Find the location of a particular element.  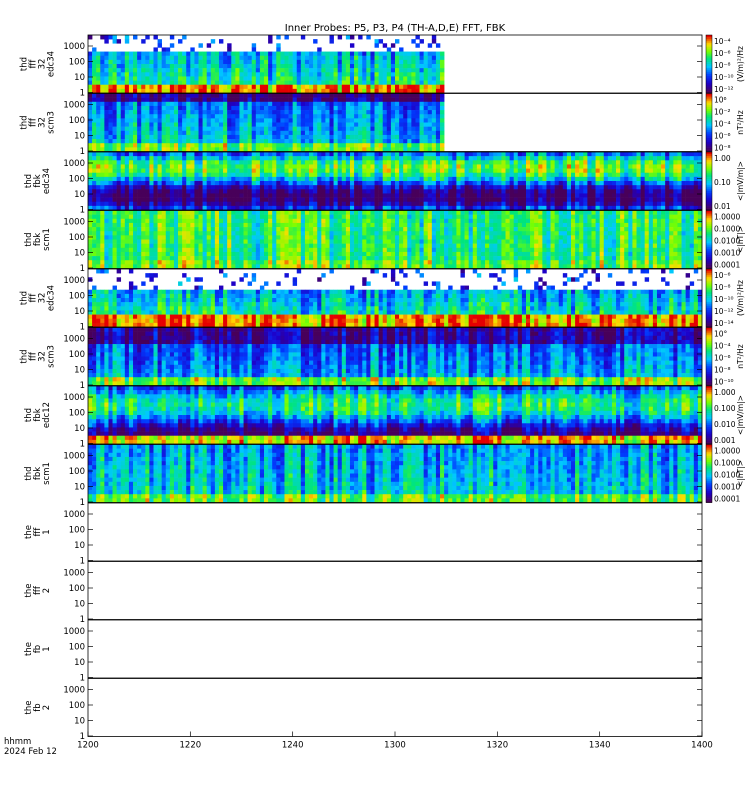

panel-label-the-fff-1: thefff1 is located at coordinates (38, 532).